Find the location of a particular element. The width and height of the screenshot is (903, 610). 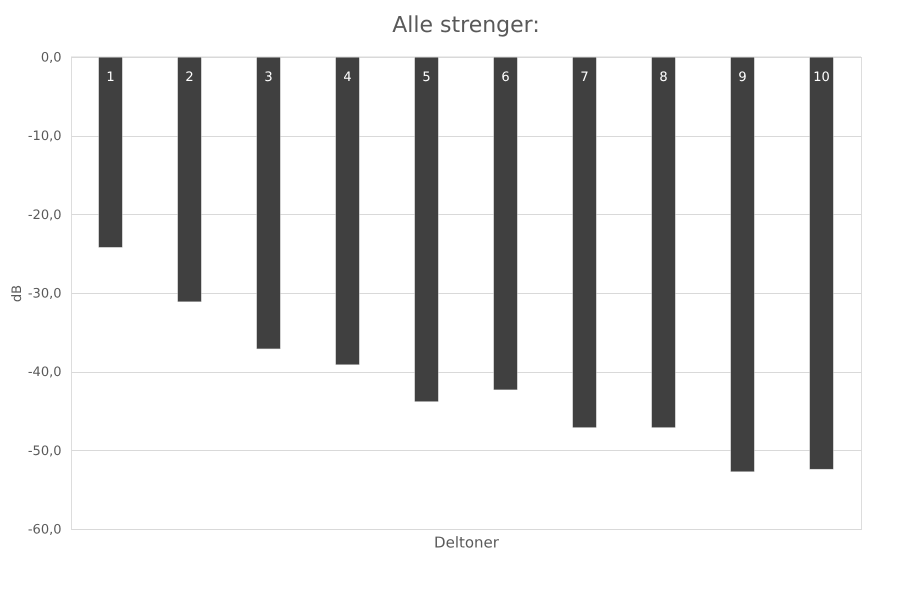

y-tick-label: -60,0 is located at coordinates (45, 530).